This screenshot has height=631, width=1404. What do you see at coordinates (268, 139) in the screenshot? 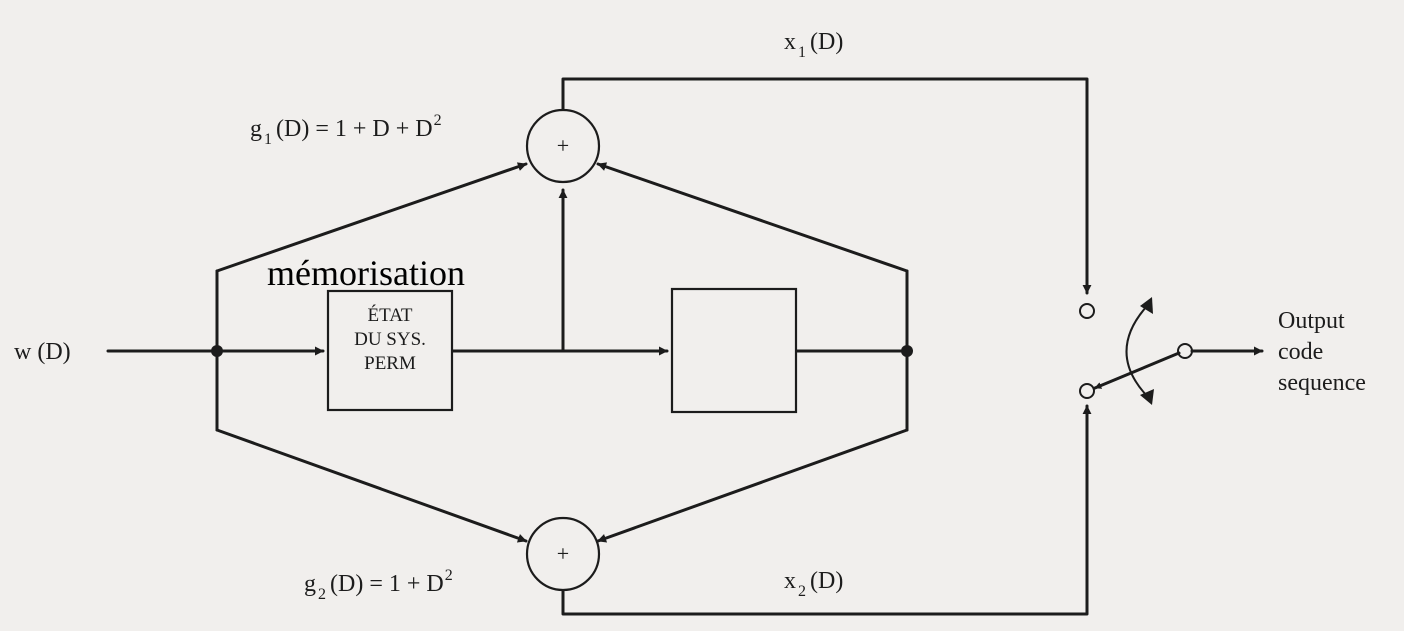
I see `g1-subscript: 1` at bounding box center [268, 139].